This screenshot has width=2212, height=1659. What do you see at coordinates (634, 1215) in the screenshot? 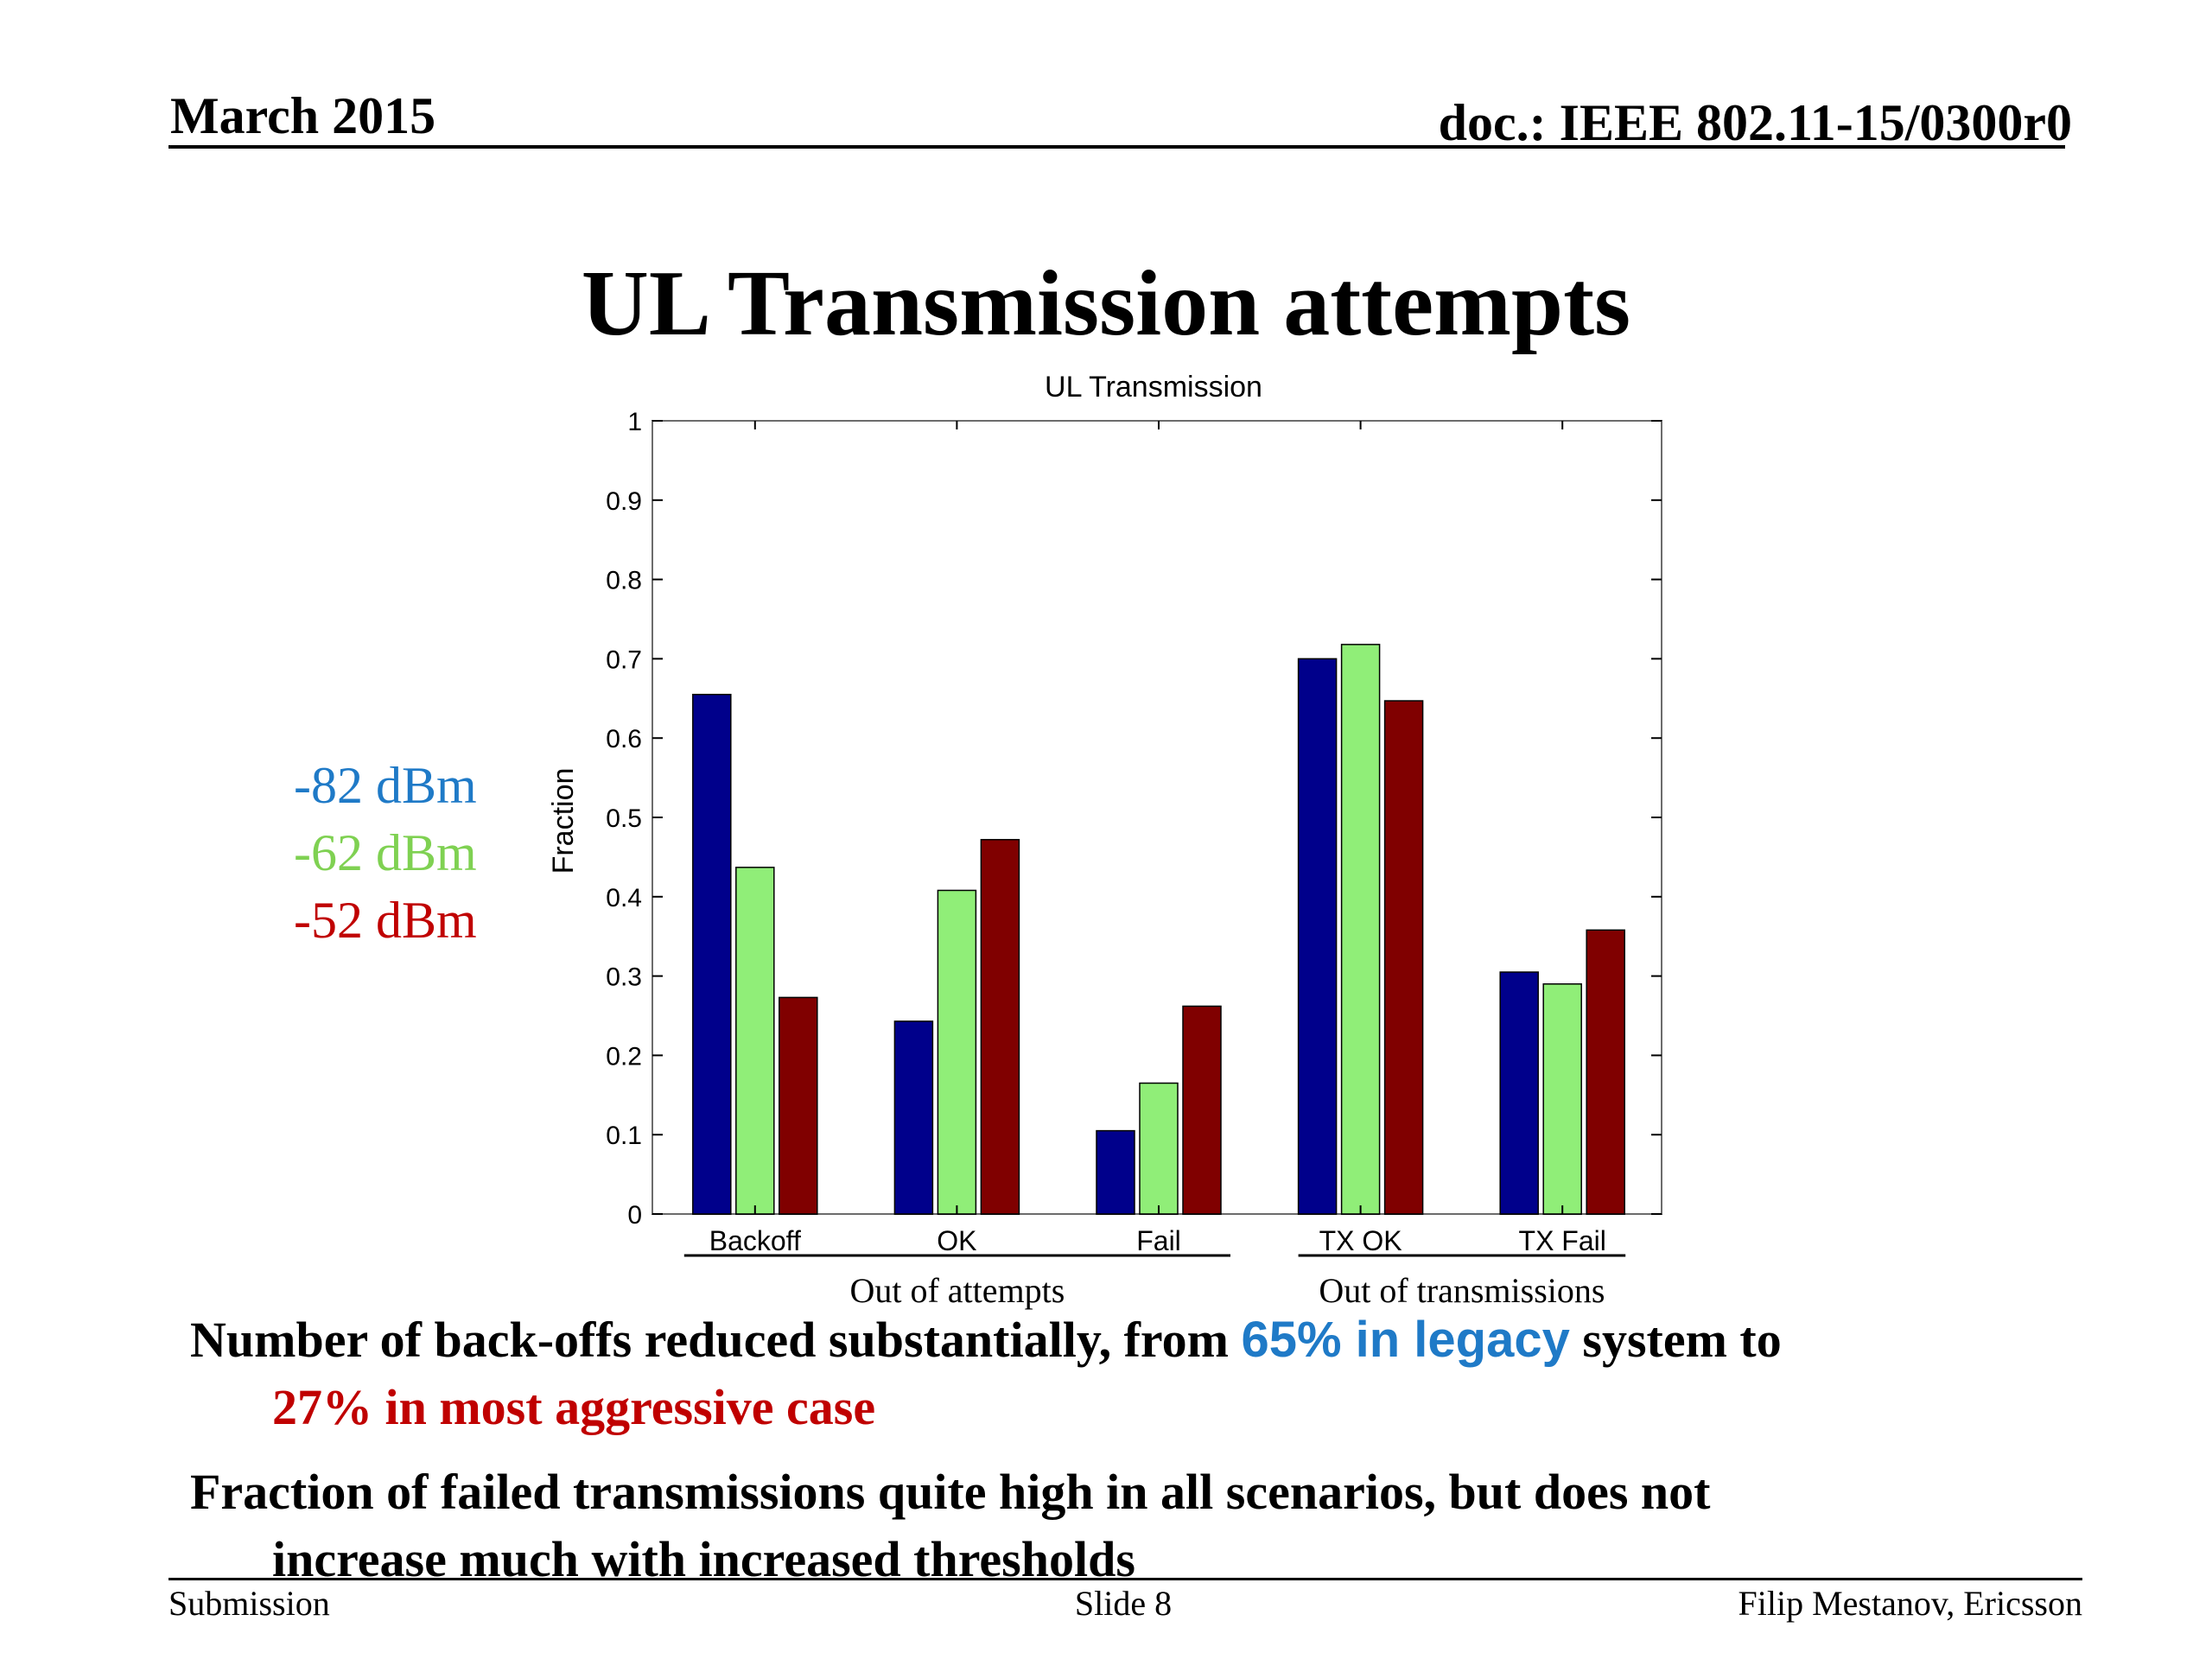
I see `y-tick-label: 0` at bounding box center [634, 1215].